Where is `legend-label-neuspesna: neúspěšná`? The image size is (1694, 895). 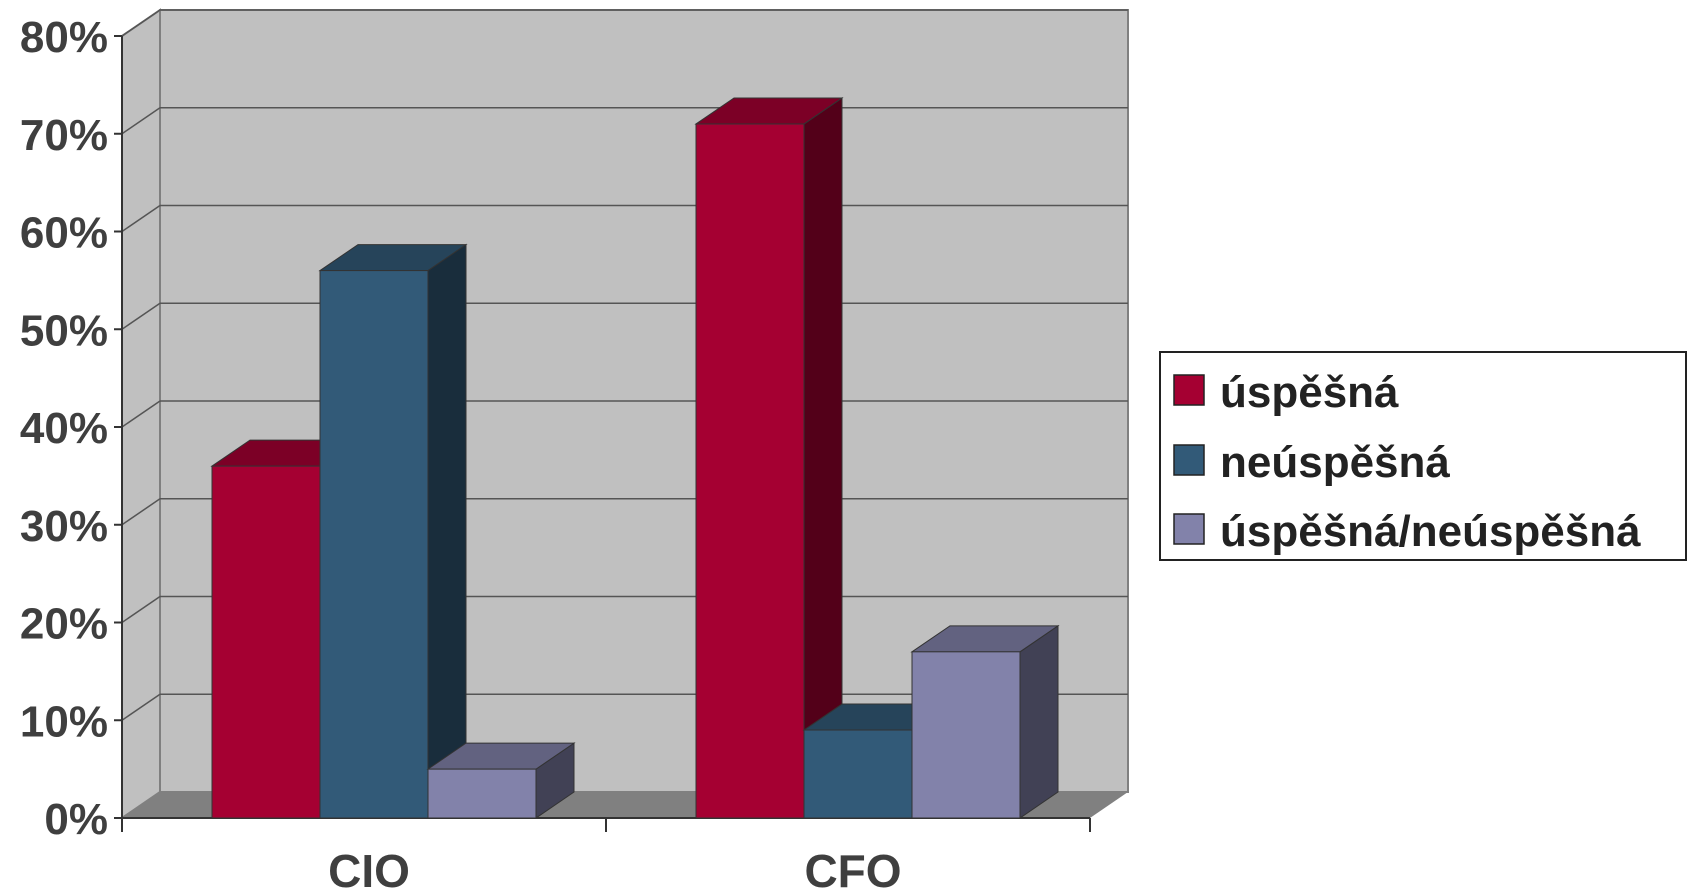 legend-label-neuspesna: neúspěšná is located at coordinates (1335, 462).